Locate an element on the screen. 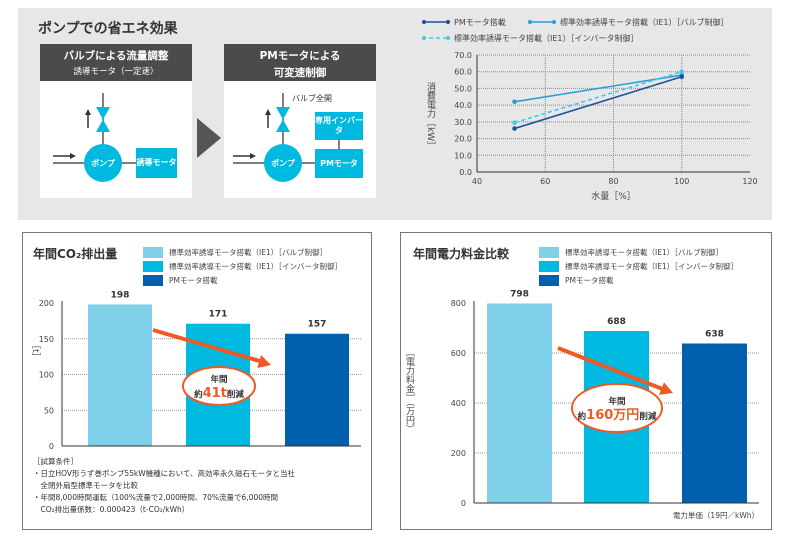  y-axis-label: 消費電力［kW］ is located at coordinates (430, 115).